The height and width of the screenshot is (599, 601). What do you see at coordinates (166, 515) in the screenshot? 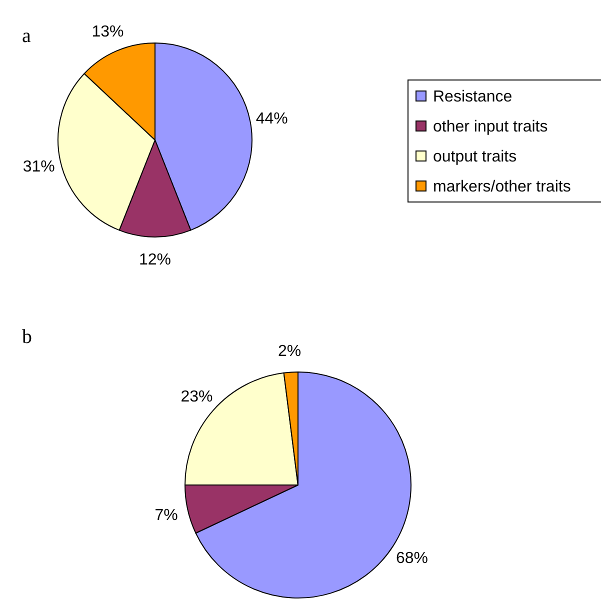
I see `data-label: 7%` at bounding box center [166, 515].